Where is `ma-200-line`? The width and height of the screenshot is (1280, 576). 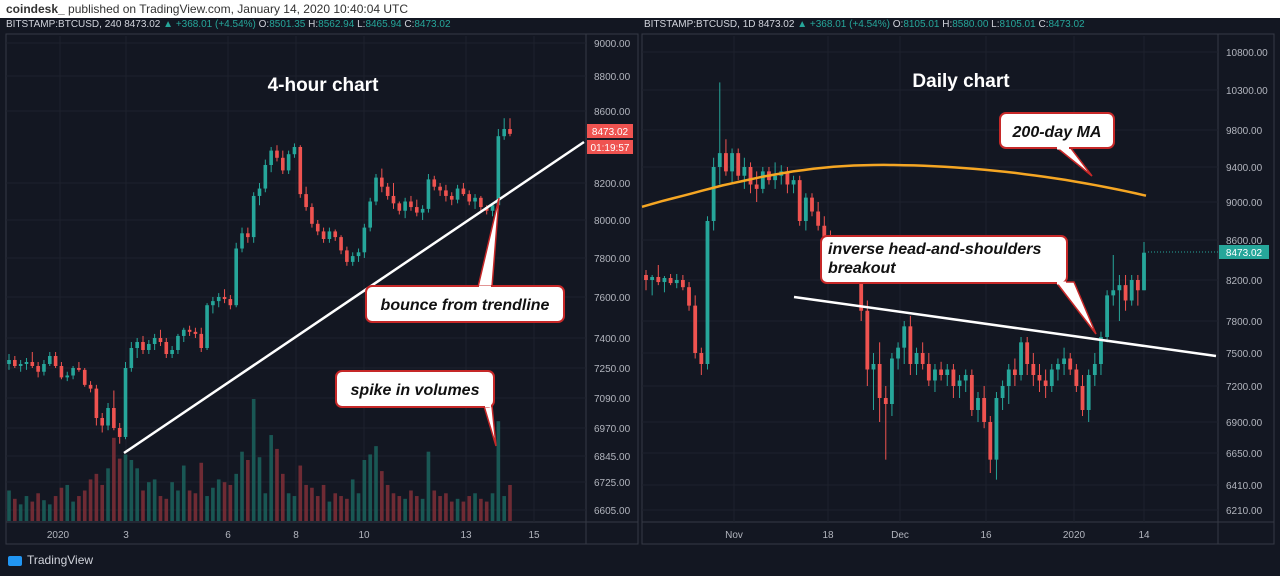
ma-200-line is located at coordinates (894, 186).